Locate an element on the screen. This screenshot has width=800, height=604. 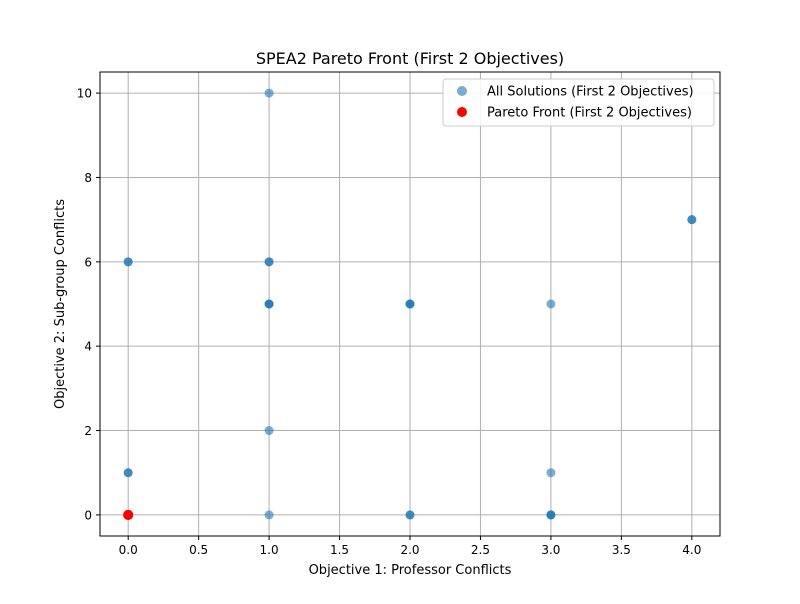
x-axis-ticks: 0.0 0.5 1.0 1.5 2.0 2.5 3.0 3.5 4.0 is located at coordinates (410, 546).